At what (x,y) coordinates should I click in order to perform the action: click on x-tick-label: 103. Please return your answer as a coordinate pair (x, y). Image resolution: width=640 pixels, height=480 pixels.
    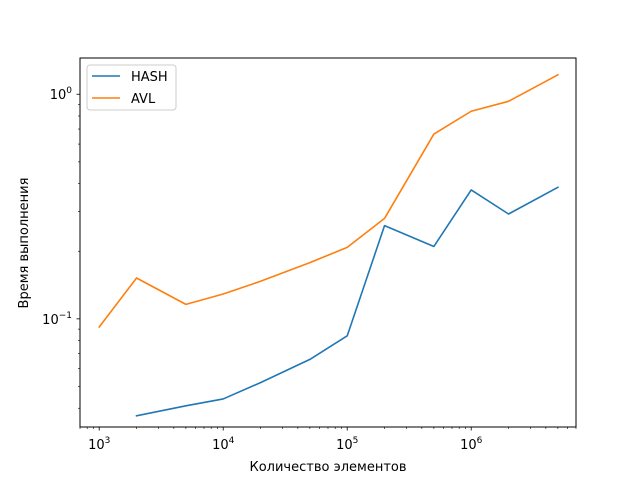
    Looking at the image, I should click on (99, 444).